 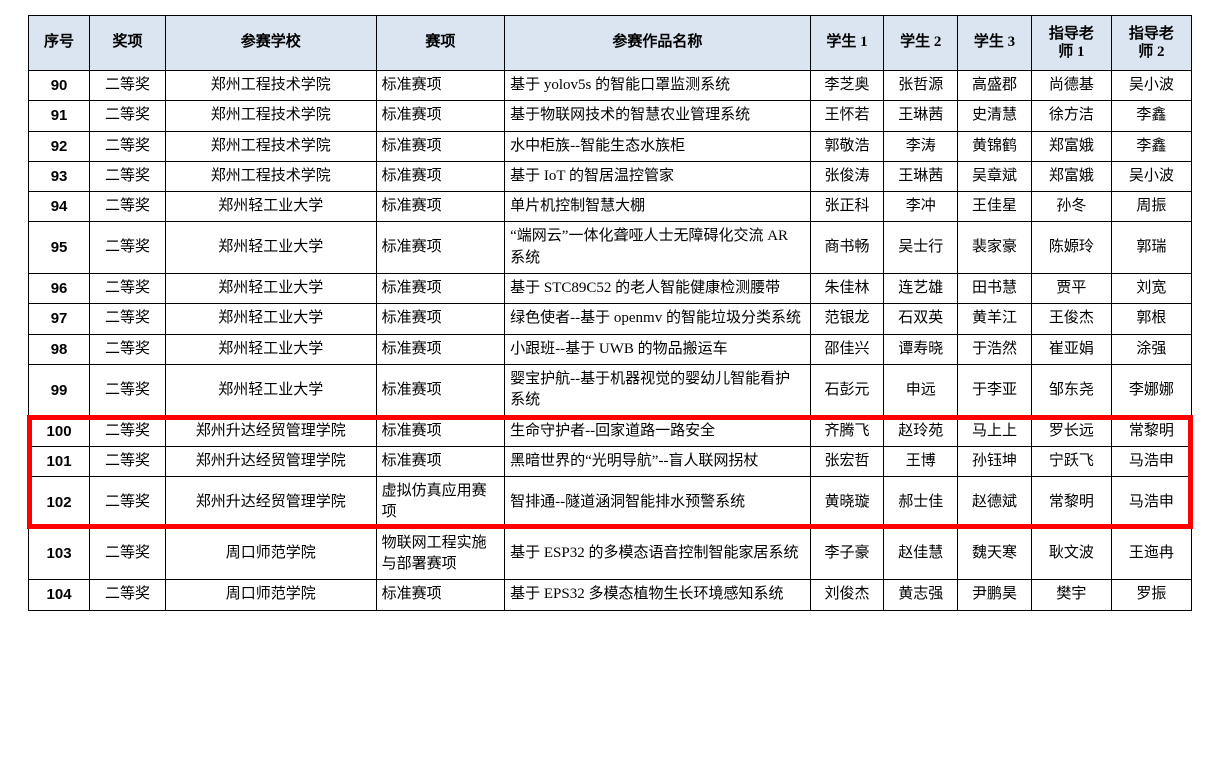 What do you see at coordinates (1071, 349) in the screenshot?
I see `row-teacher1-cell: 崔亚娟` at bounding box center [1071, 349].